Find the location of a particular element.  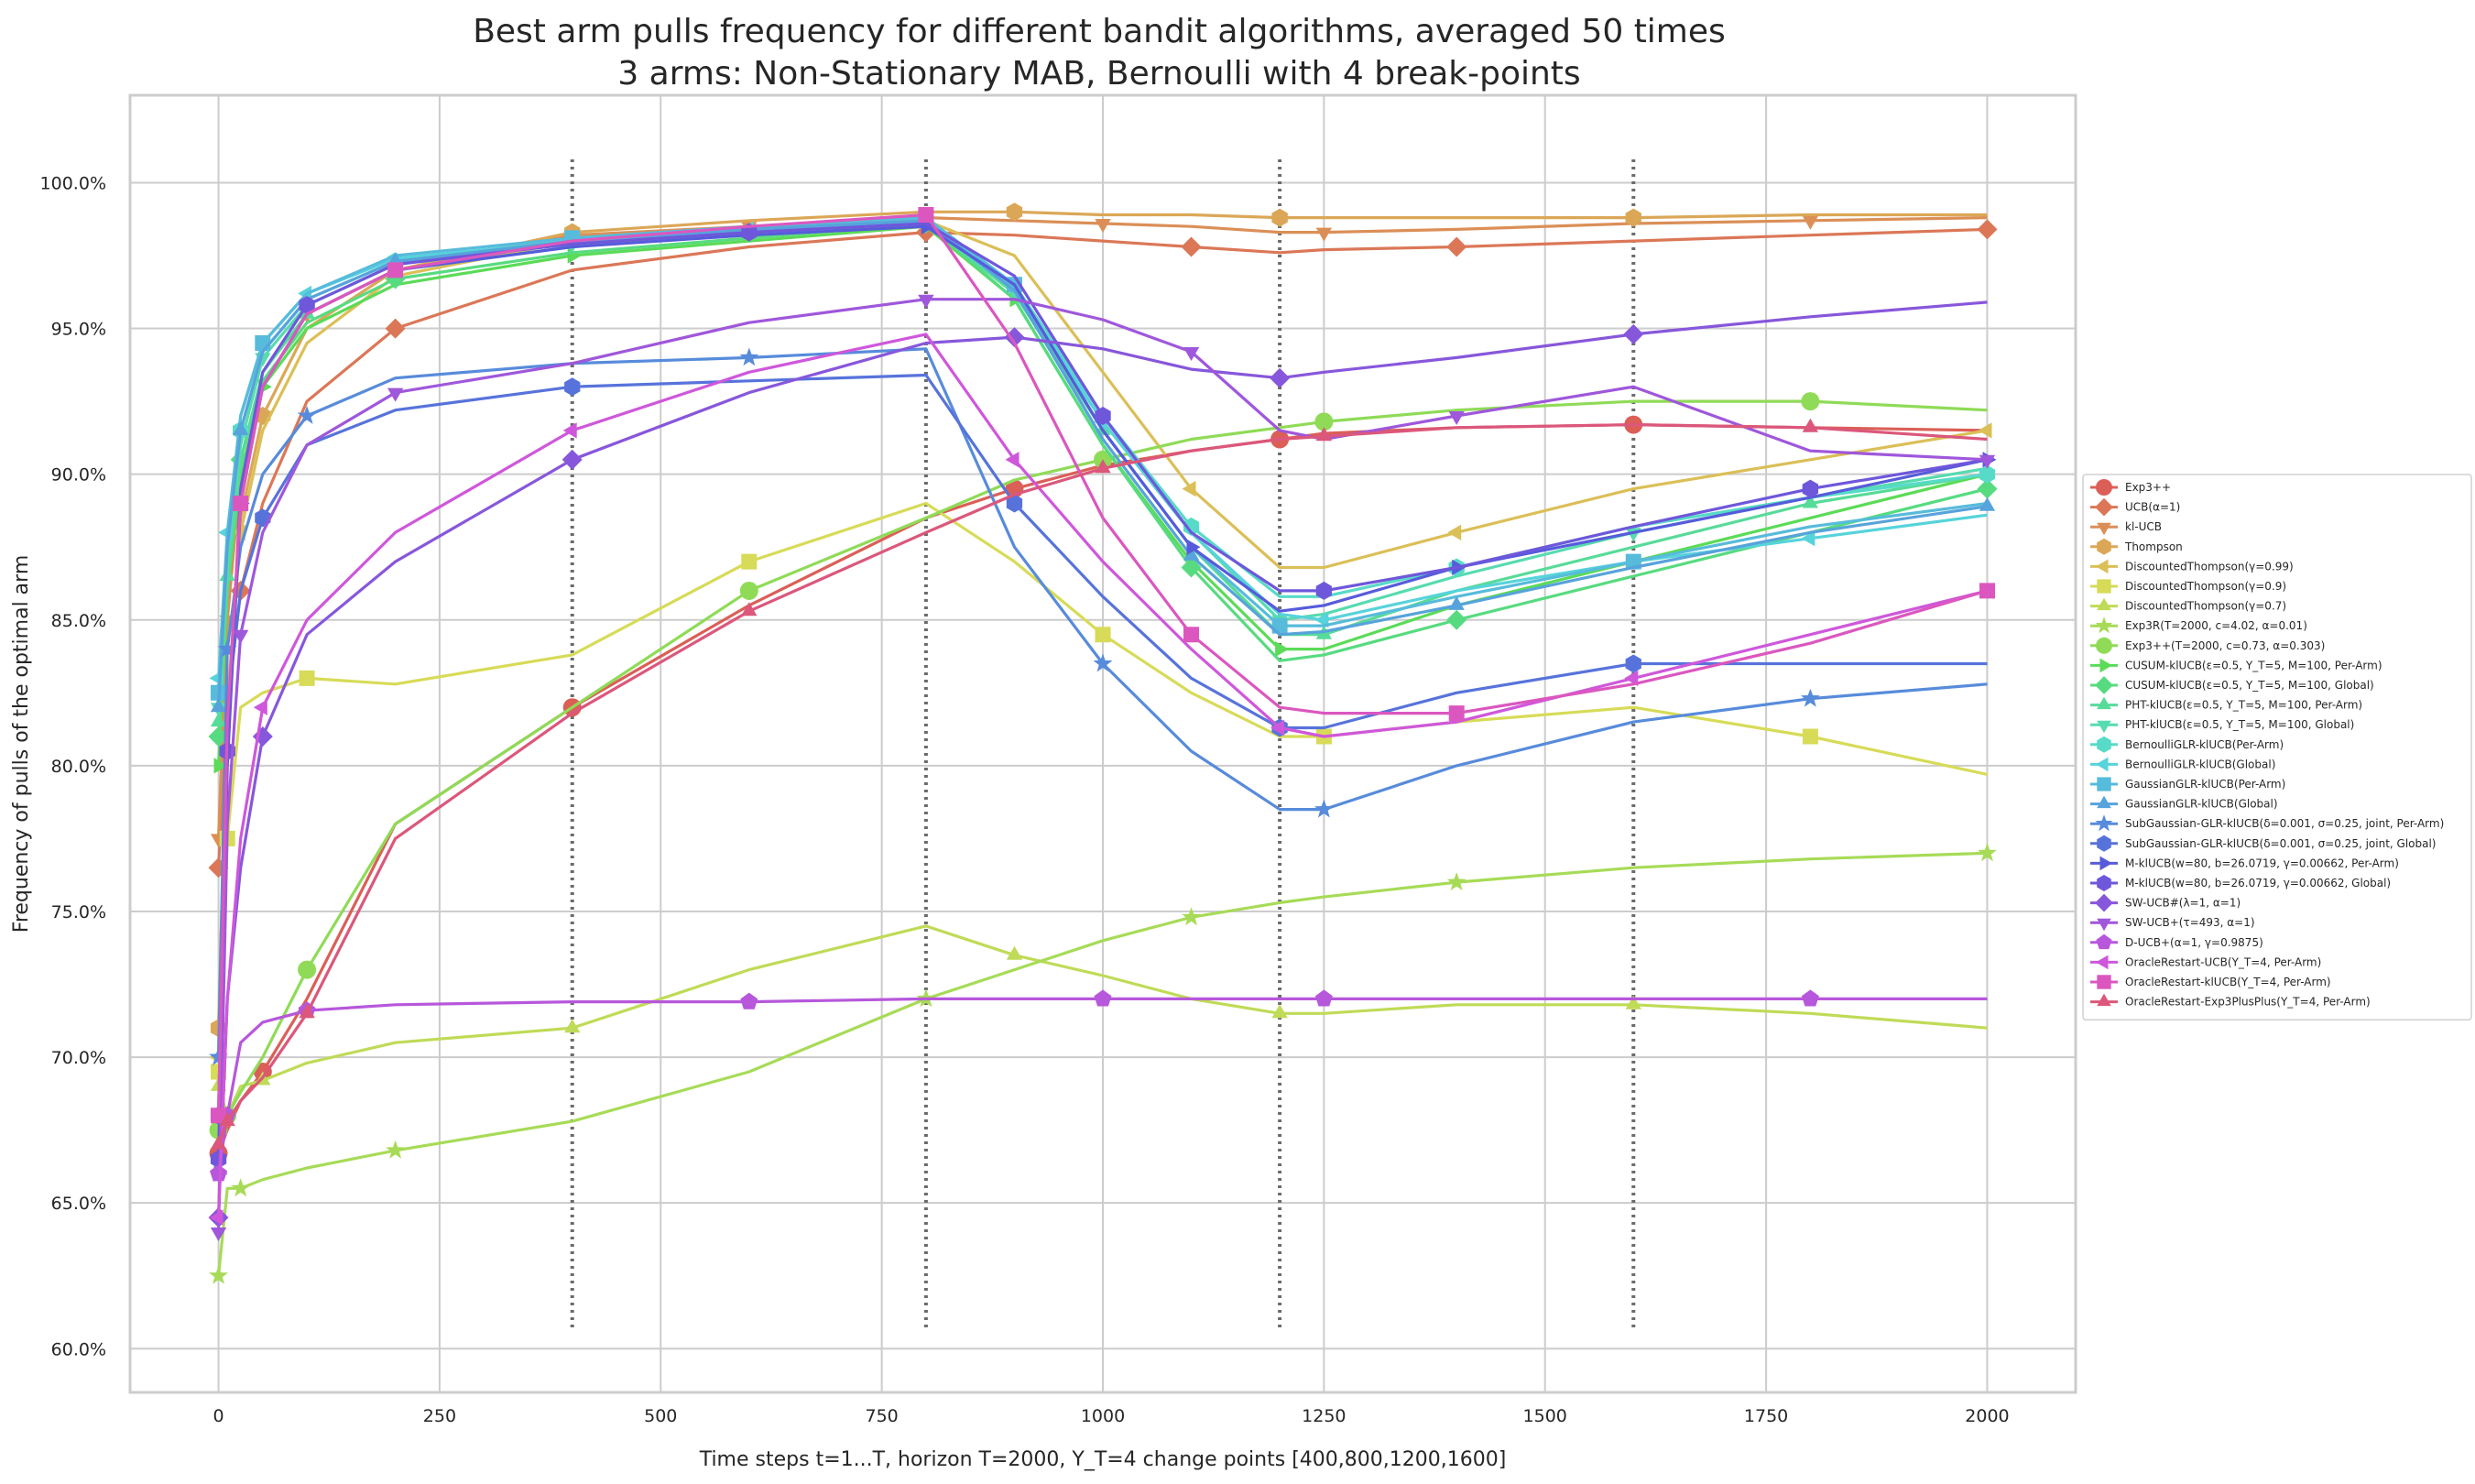

legend-item: kl-UCB is located at coordinates (2126, 528).